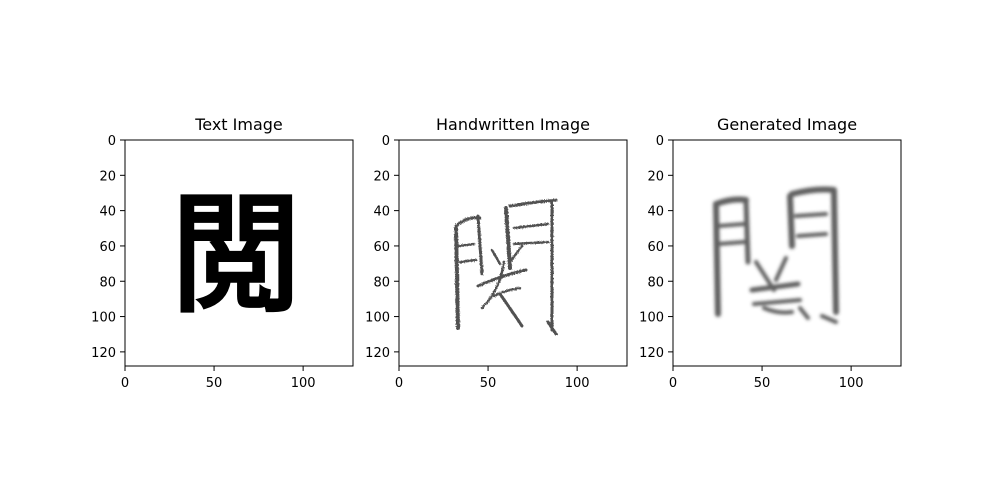 Image resolution: width=1000 pixels, height=500 pixels. I want to click on handwritten-glyph-image, so click(506, 267).